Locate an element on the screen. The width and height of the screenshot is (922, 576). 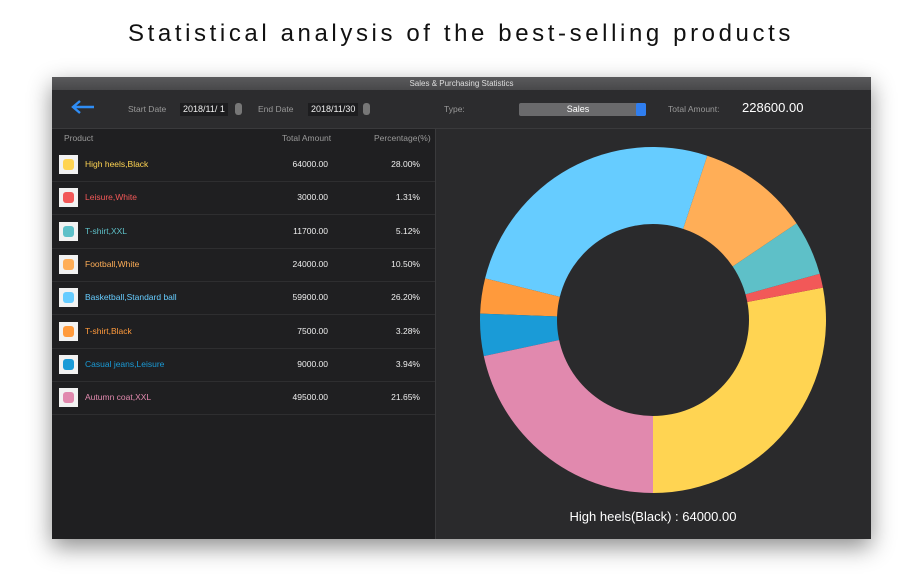
product-name: Casual jeans,Leisure is located at coordinates (125, 363).